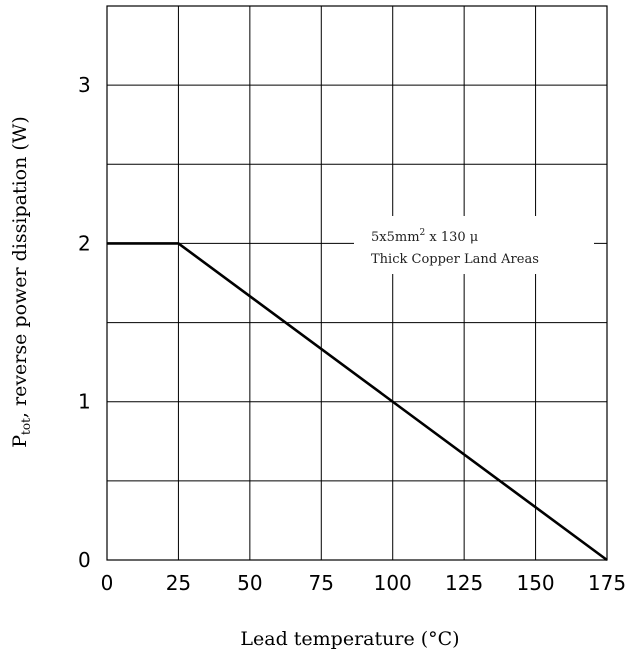  I want to click on y-tick-label: 0, so click(84, 560).